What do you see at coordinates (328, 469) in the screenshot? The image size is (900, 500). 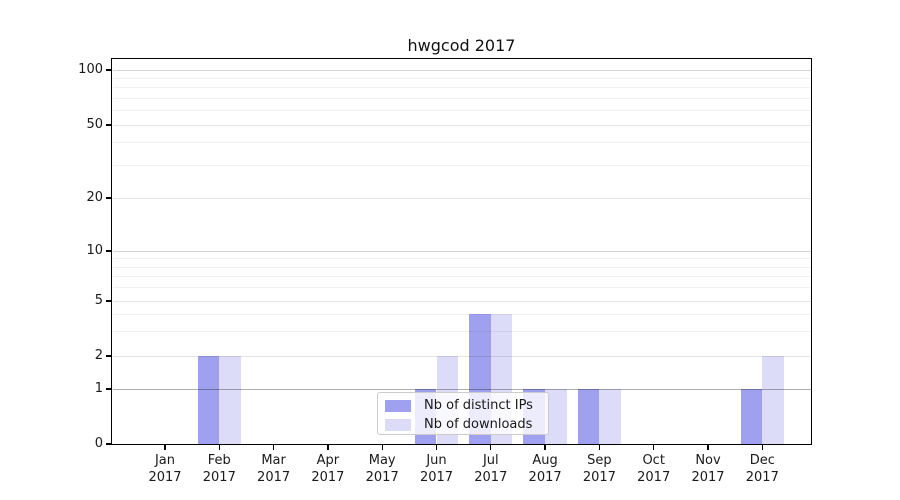 I see `x-tick-label-apr: Apr 2017` at bounding box center [328, 469].